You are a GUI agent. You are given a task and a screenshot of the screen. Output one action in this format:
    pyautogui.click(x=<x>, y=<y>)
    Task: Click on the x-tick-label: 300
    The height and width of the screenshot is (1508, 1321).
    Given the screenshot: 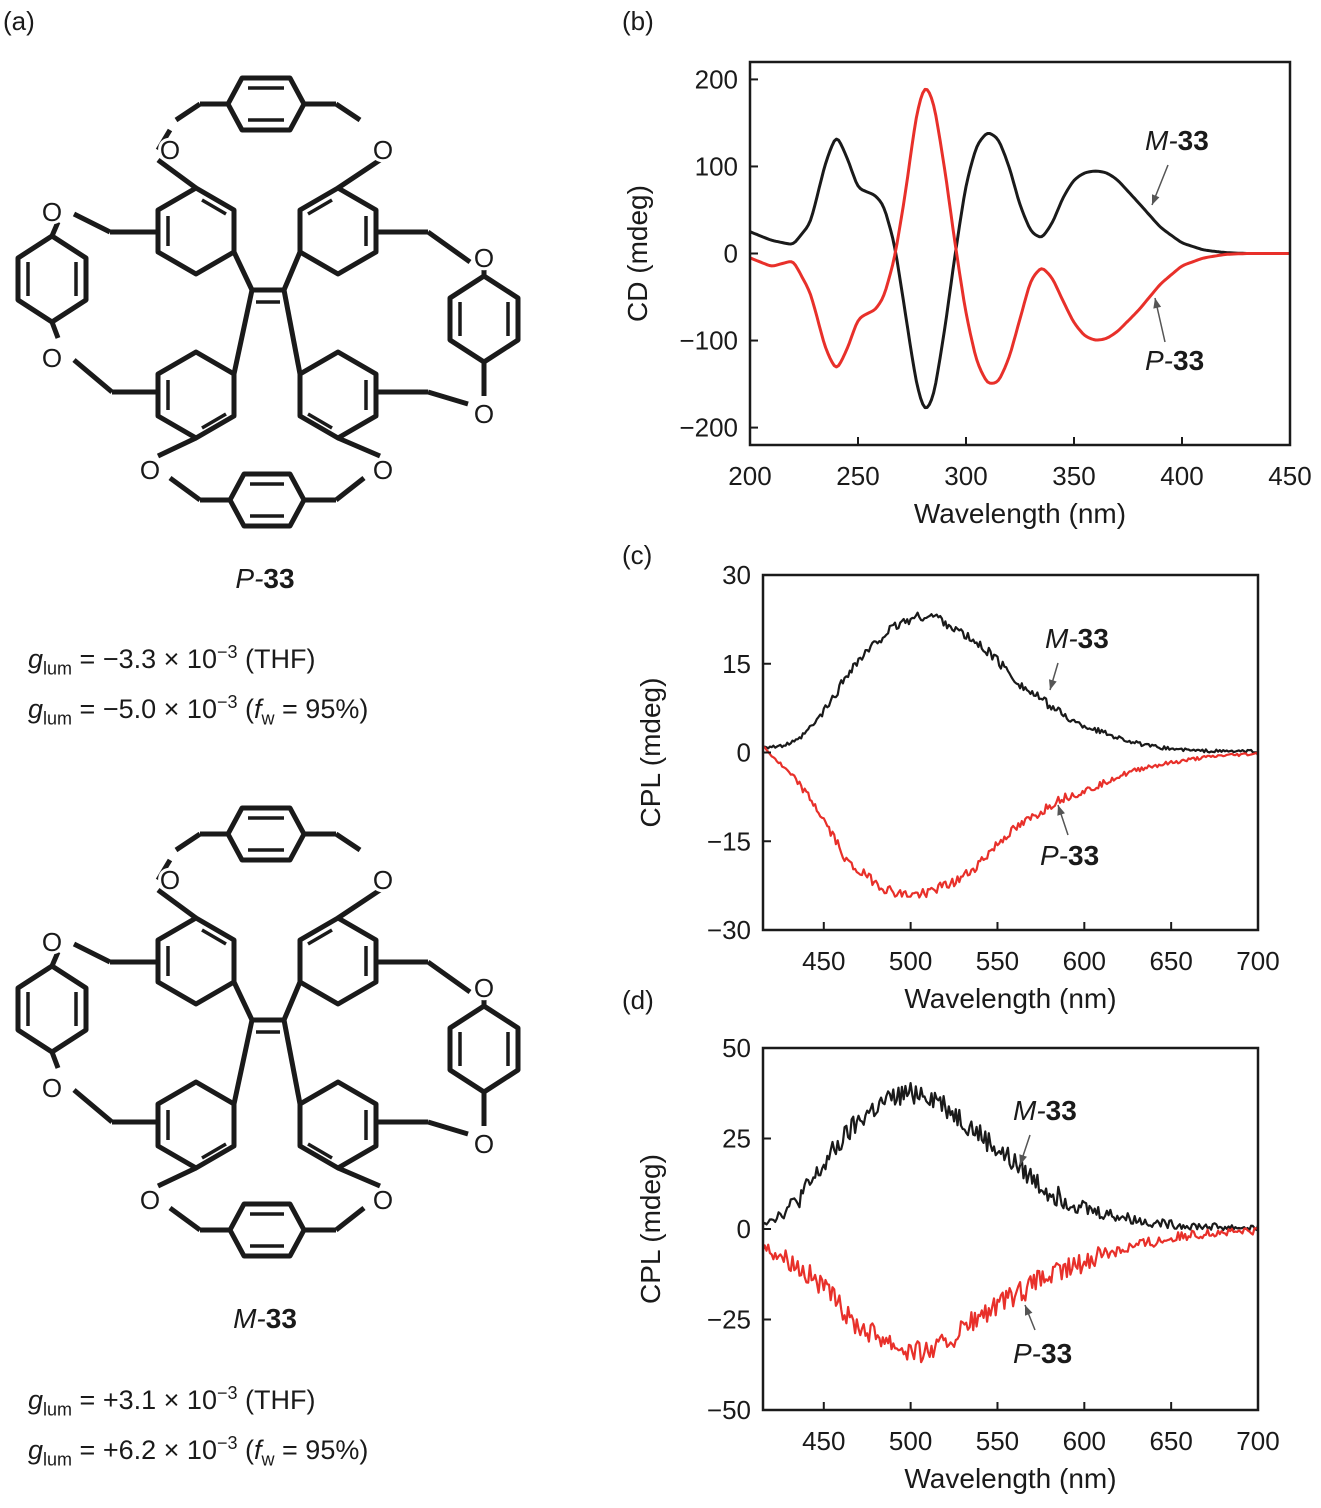 What is the action you would take?
    pyautogui.click(x=965, y=476)
    